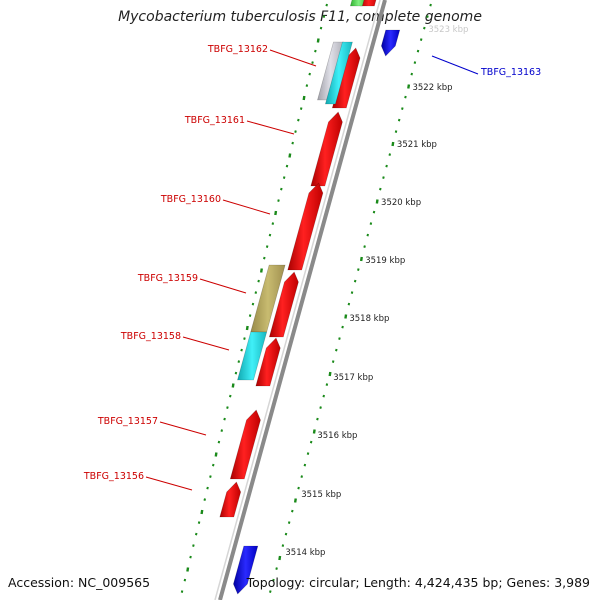 This screenshot has width=600, height=600. Describe the element at coordinates (321, 495) in the screenshot. I see `scale-label: 3515 kbp` at that location.